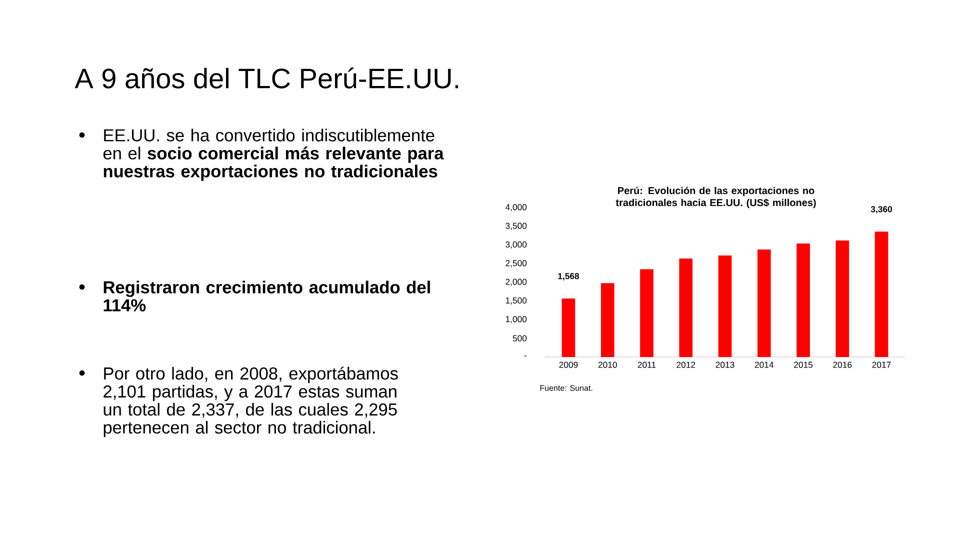 The height and width of the screenshot is (540, 960). Describe the element at coordinates (764, 365) in the screenshot. I see `x-tick-label: 2014` at that location.